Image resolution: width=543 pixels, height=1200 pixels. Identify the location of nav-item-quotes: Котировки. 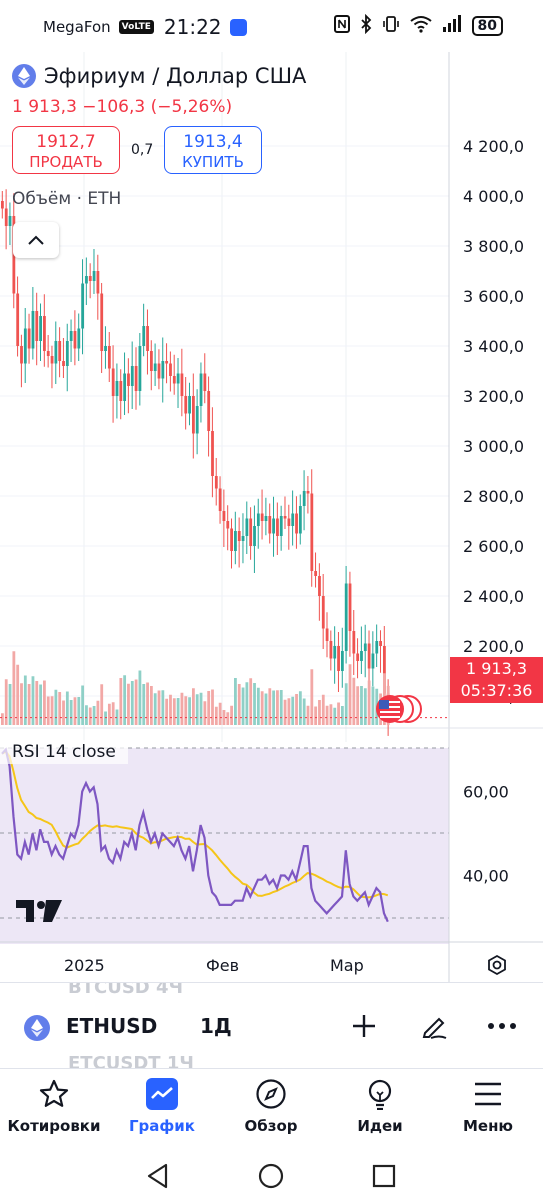
(54, 1111).